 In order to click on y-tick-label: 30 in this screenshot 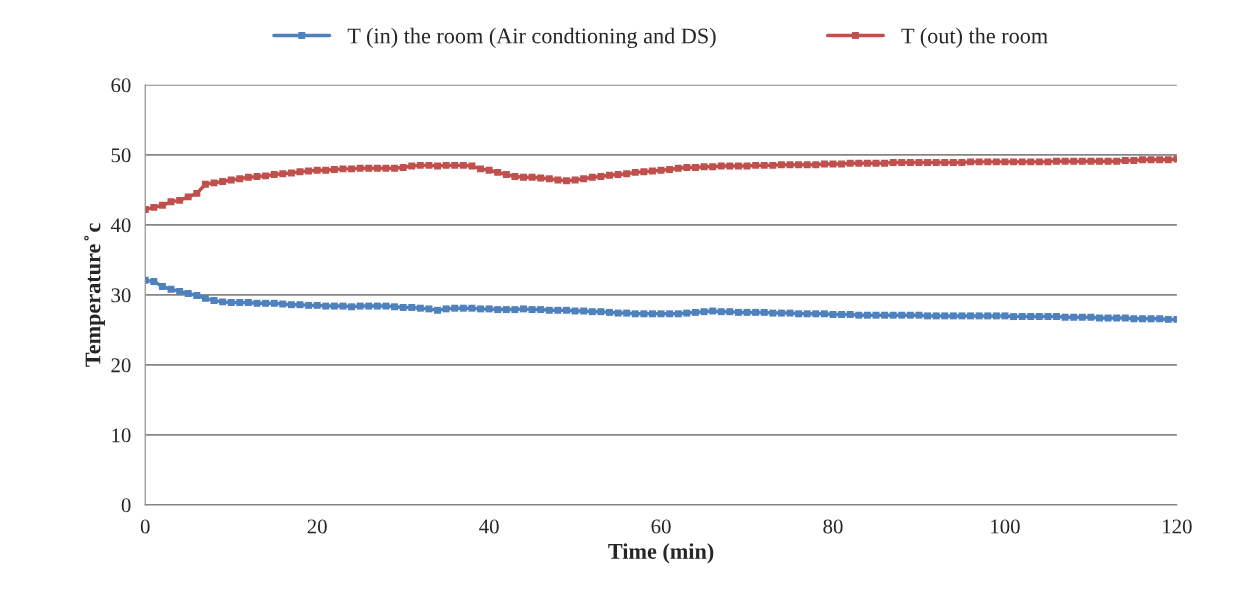, I will do `click(121, 295)`.